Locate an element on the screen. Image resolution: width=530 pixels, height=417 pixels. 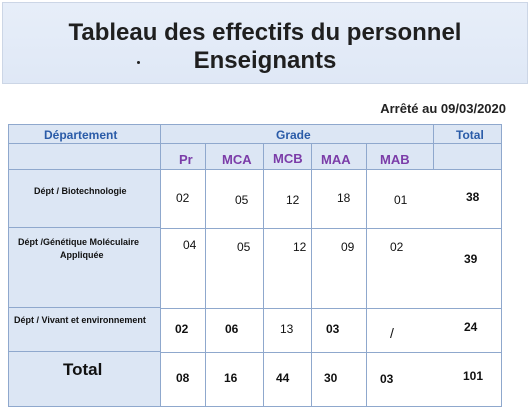
header-grade: Grade is located at coordinates (293, 135).